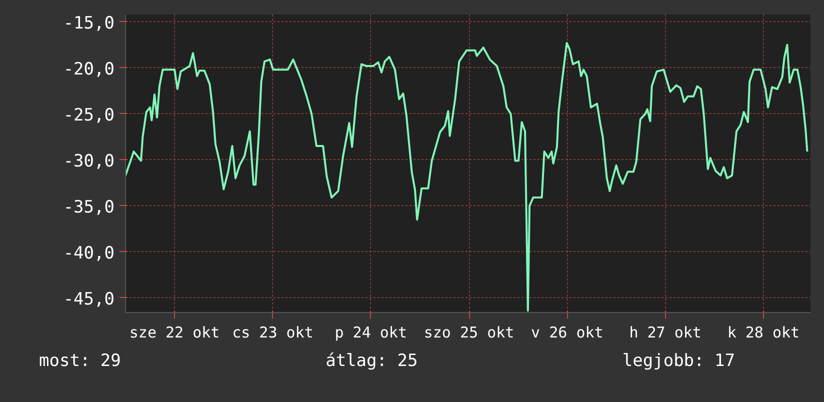 This screenshot has width=824, height=402. Describe the element at coordinates (678, 361) in the screenshot. I see `text: legjobb: 17` at that location.